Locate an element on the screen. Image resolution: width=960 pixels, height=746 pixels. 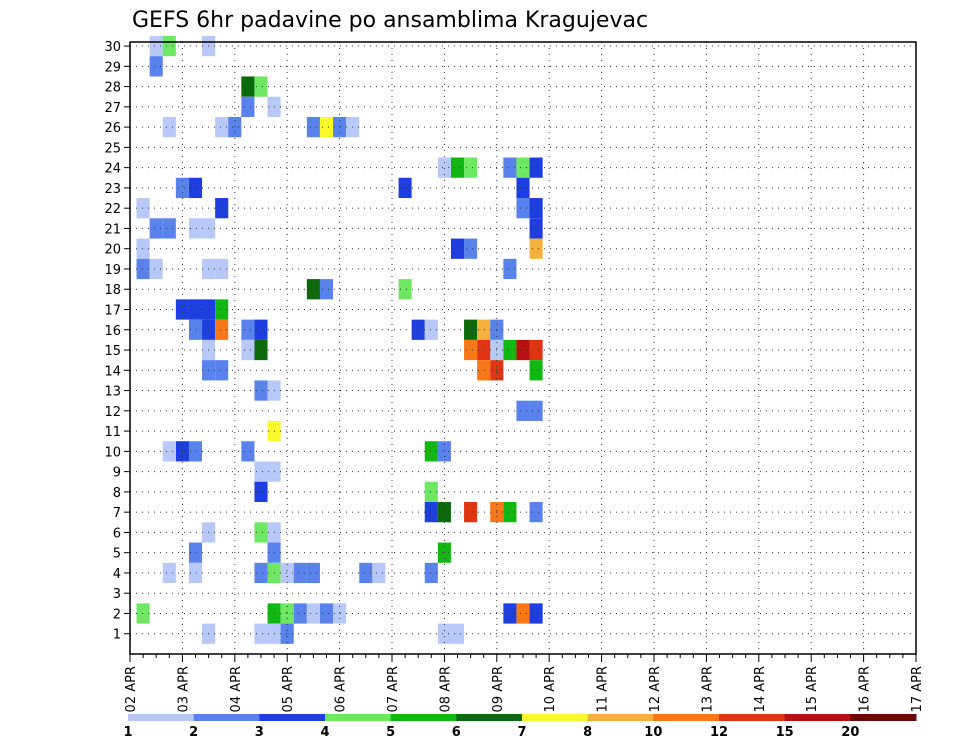
y-tick-label: 9 is located at coordinates (117, 473).